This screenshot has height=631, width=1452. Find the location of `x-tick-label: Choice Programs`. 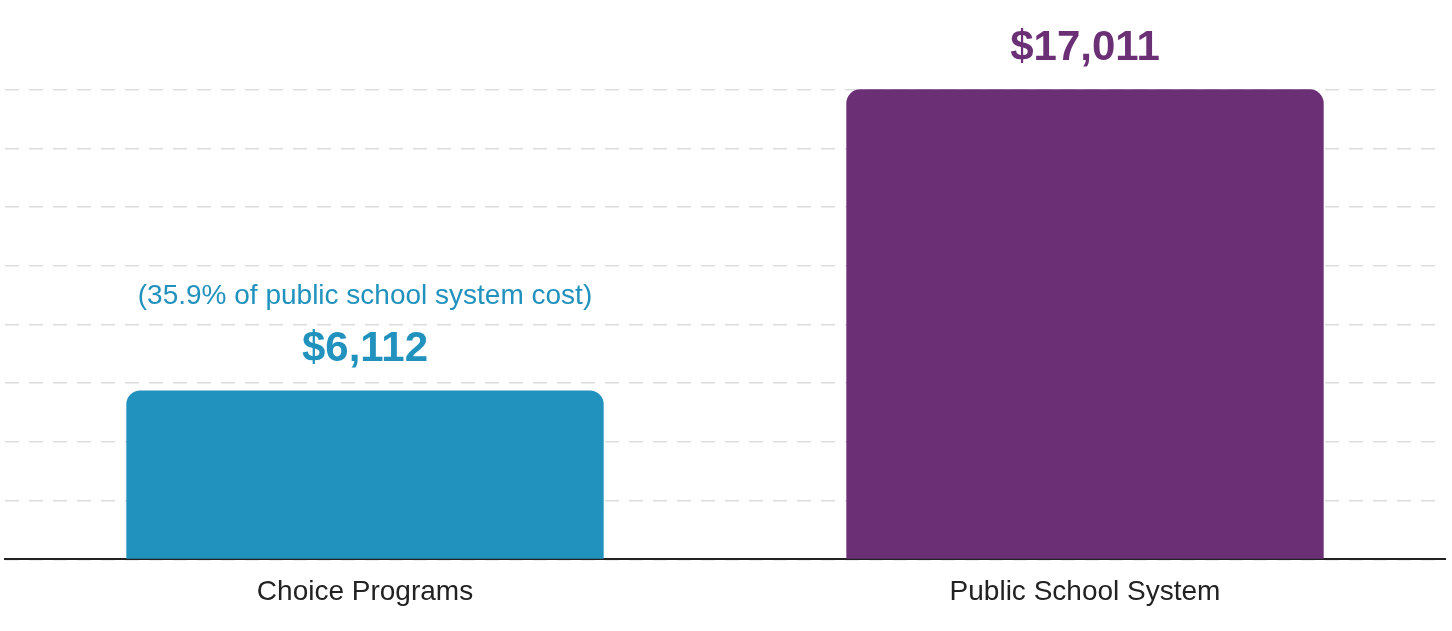

x-tick-label: Choice Programs is located at coordinates (365, 590).